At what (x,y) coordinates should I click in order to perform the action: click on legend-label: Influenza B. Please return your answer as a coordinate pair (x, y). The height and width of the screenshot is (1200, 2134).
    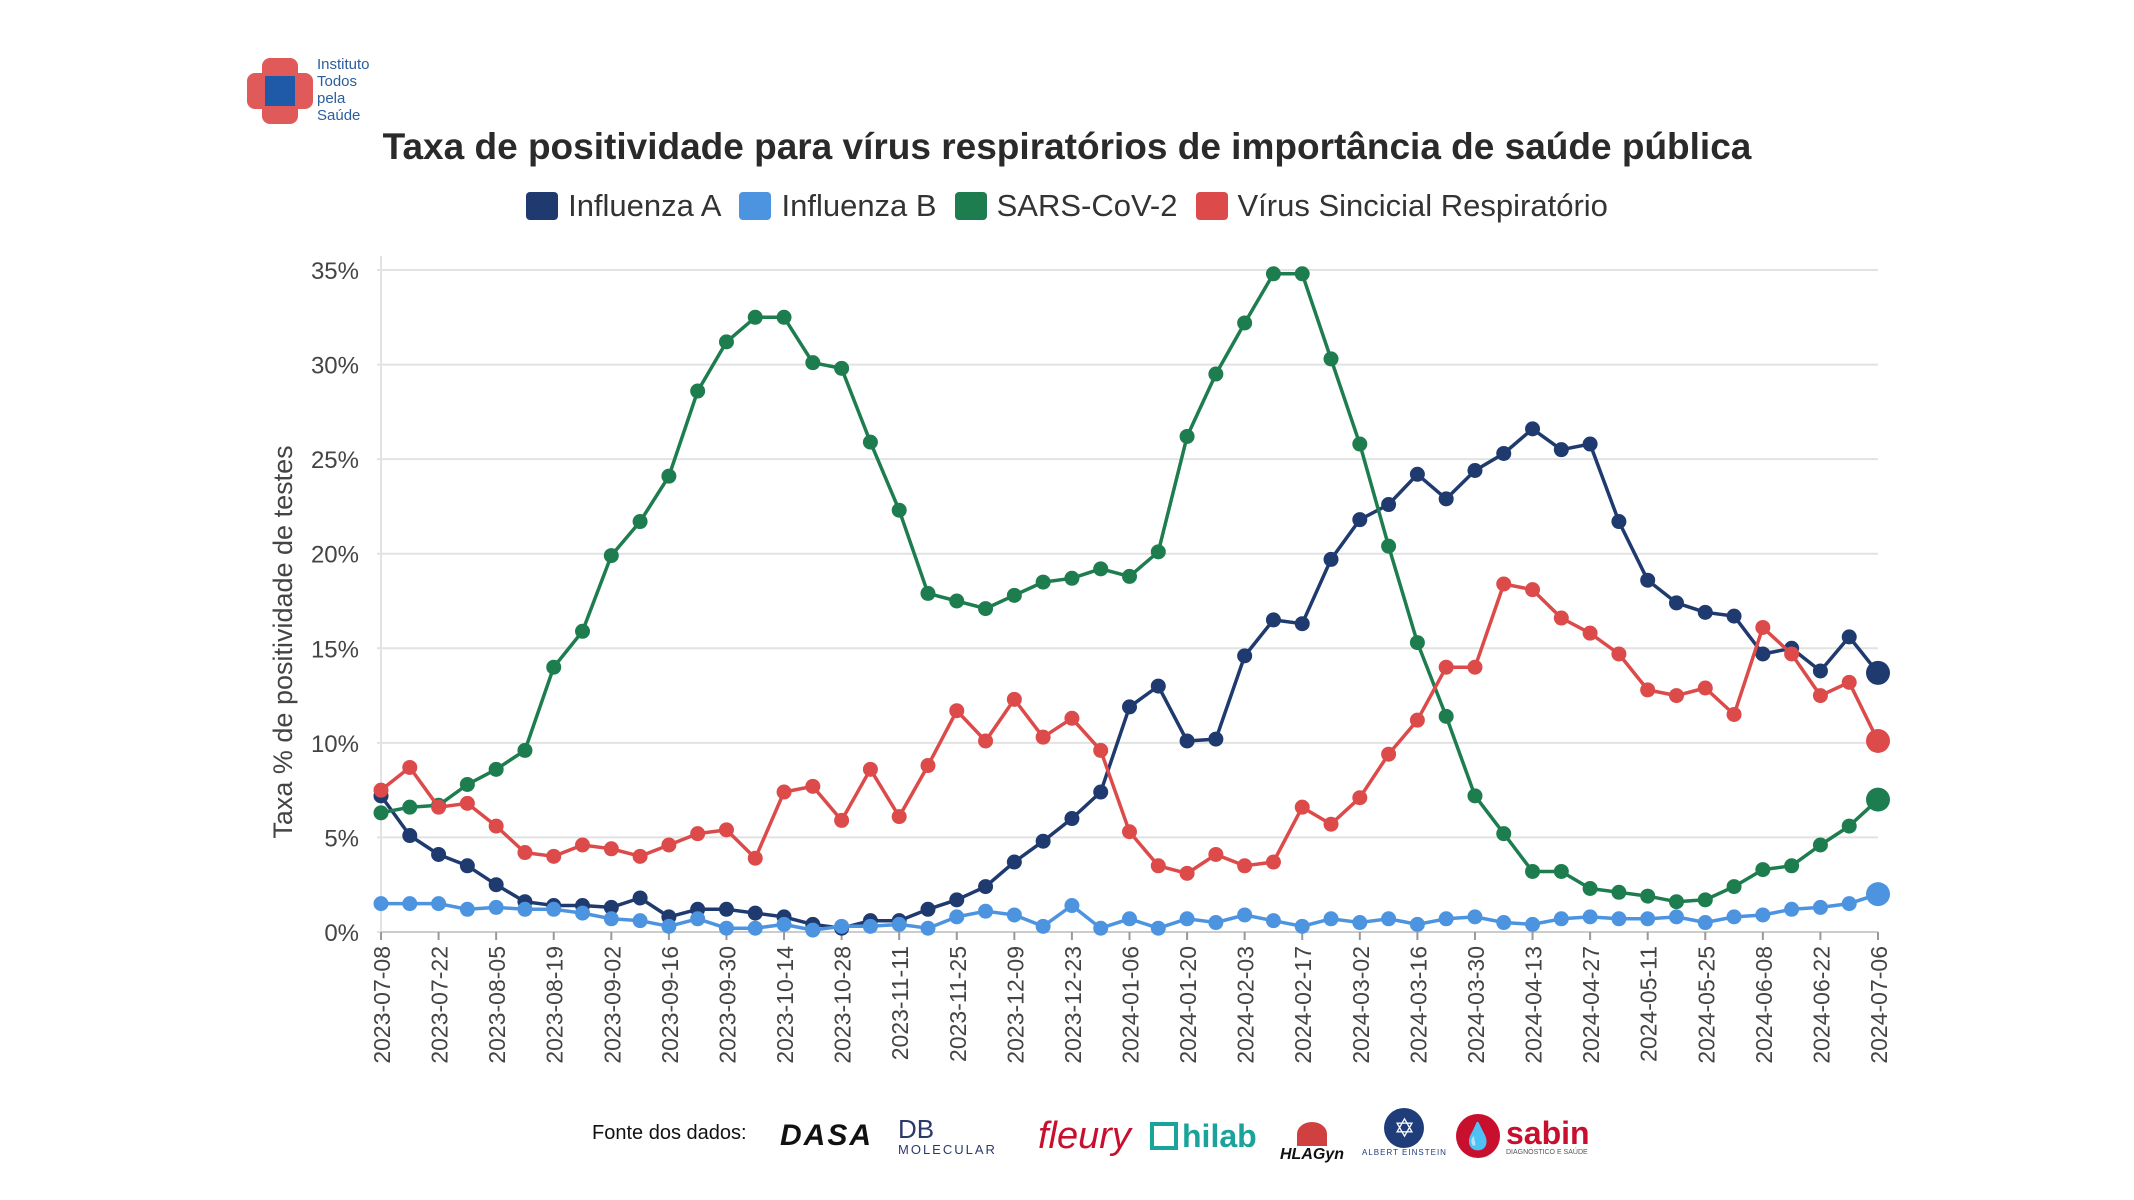
    Looking at the image, I should click on (859, 205).